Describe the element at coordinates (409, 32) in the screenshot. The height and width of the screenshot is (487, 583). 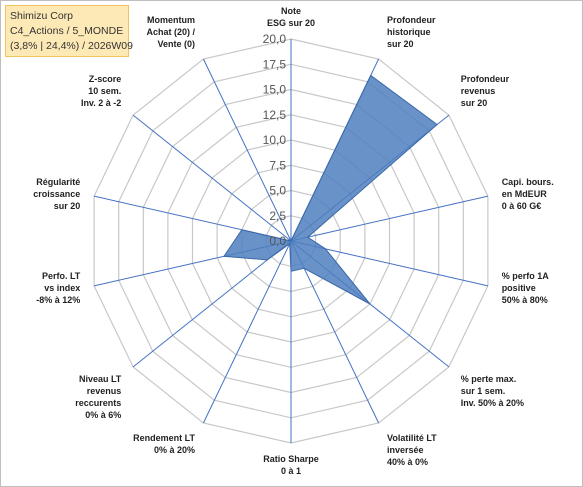
I see `axis-label-line: historique` at that location.